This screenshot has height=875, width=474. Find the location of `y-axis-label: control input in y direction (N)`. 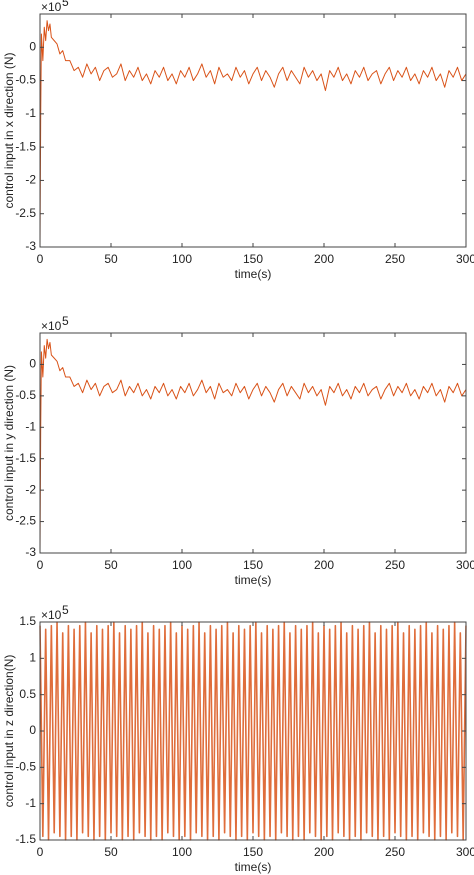

y-axis-label: control input in y direction (N) is located at coordinates (9, 443).